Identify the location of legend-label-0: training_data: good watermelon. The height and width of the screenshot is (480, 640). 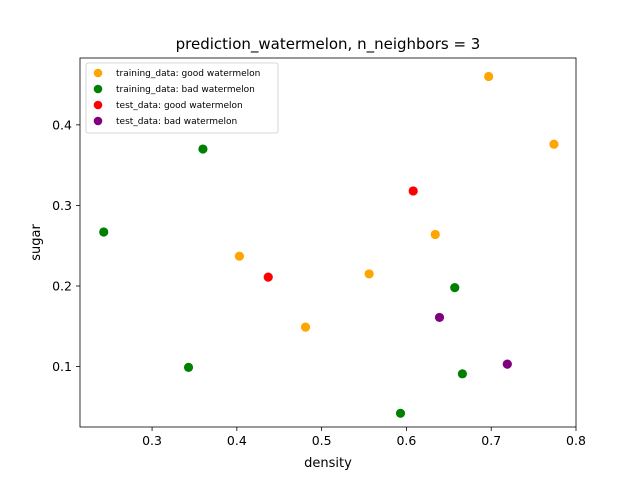
(188, 74).